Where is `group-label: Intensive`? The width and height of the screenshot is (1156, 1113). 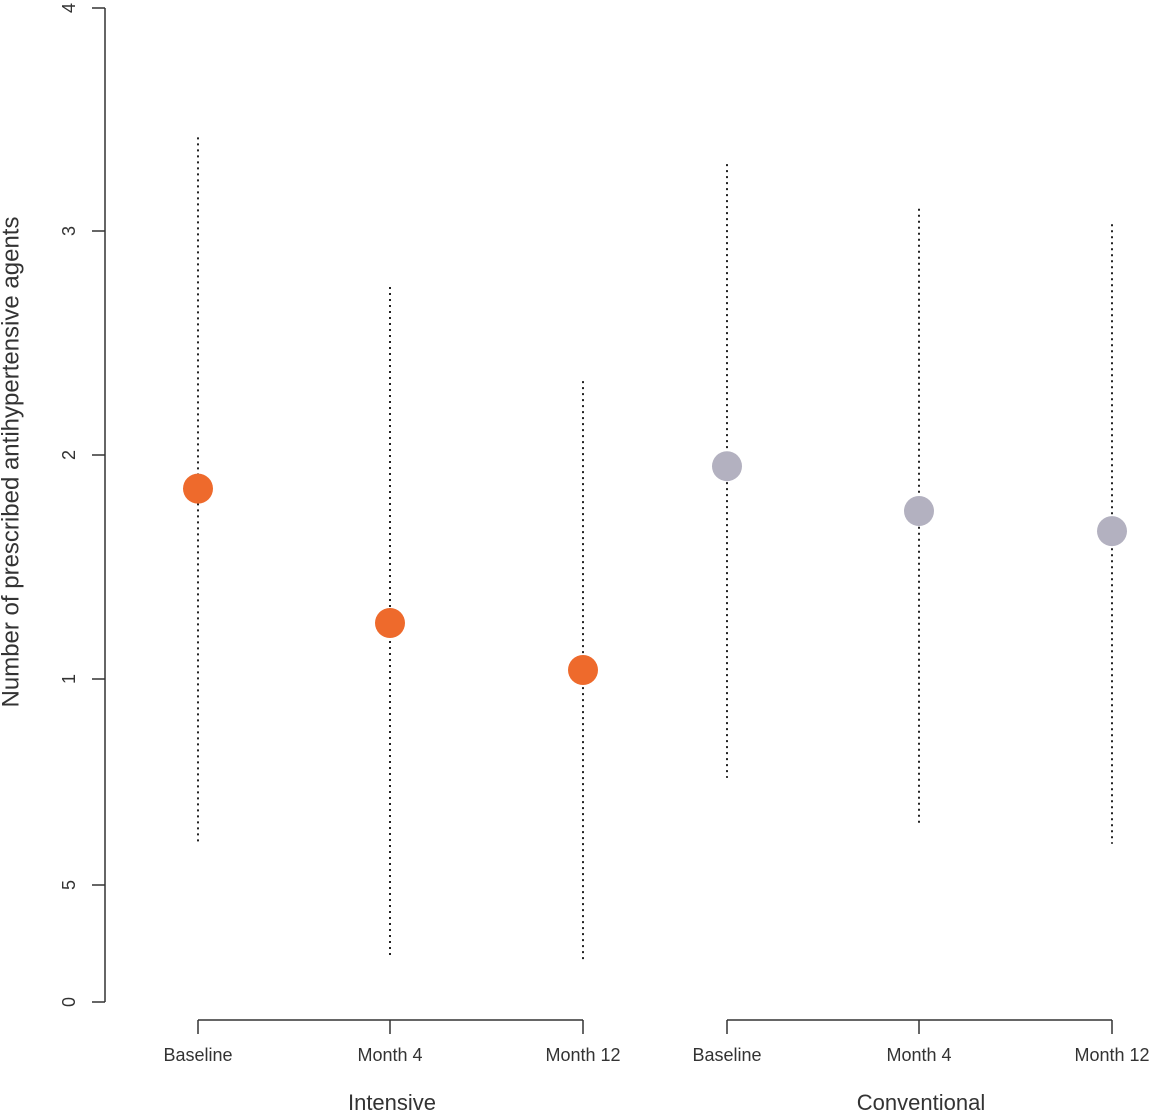
group-label: Intensive is located at coordinates (392, 1101).